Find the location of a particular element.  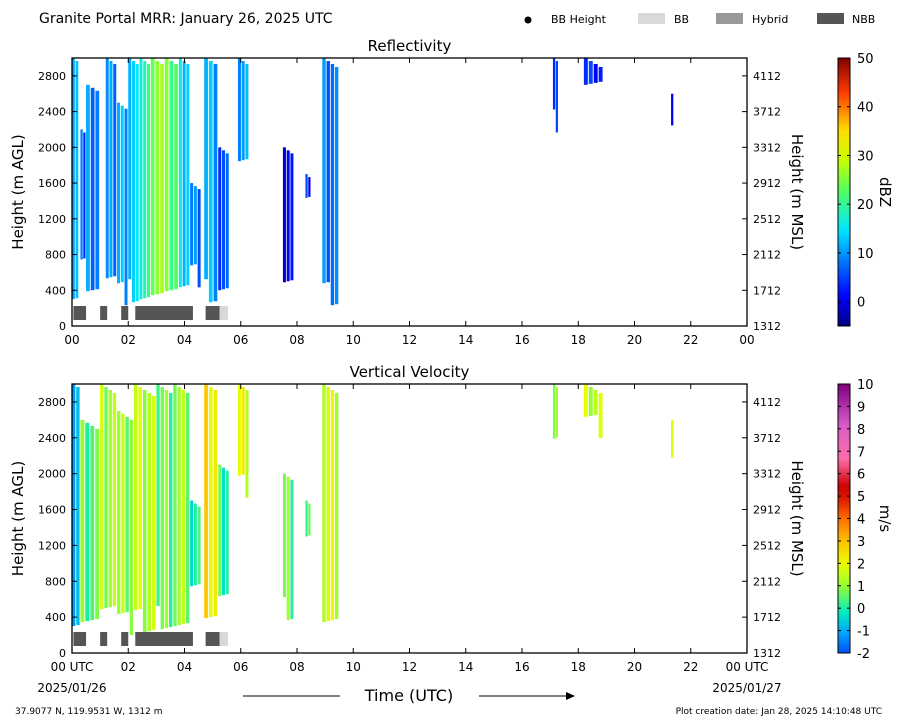

colorbar-tick-label: 50 is located at coordinates (865, 59).